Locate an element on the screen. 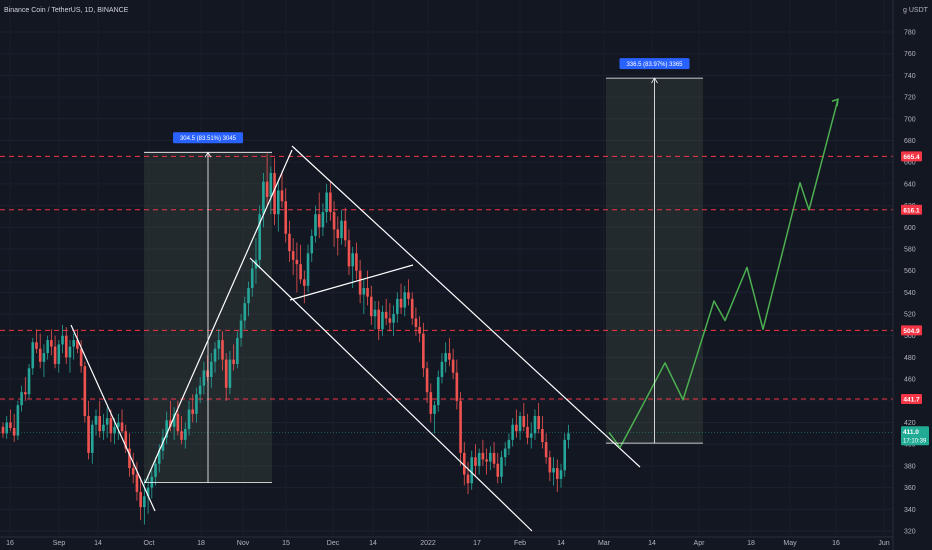 Image resolution: width=932 pixels, height=550 pixels. x-tick-label: Nov is located at coordinates (243, 543).